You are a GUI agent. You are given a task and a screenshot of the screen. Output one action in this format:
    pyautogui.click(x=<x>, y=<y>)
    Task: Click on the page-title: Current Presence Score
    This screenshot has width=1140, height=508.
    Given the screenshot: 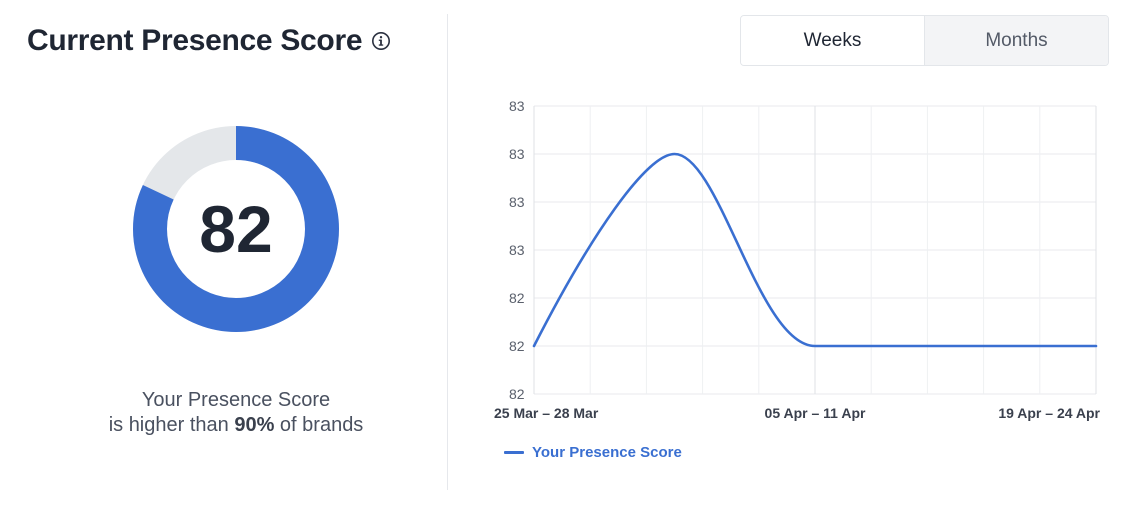 What is the action you would take?
    pyautogui.click(x=195, y=40)
    